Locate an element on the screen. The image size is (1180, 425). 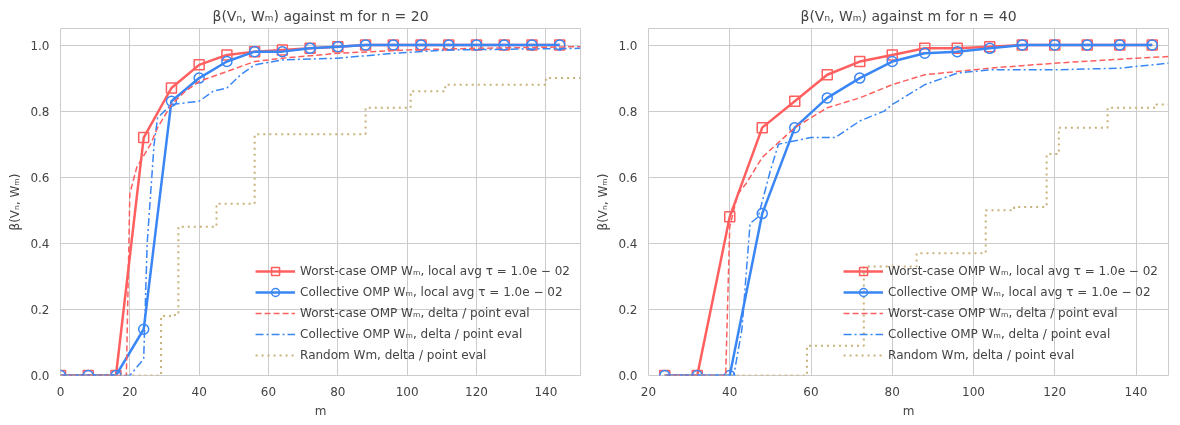
chart-title: β(Vₙ, Wₘ) against m for n = 40 is located at coordinates (908, 15).